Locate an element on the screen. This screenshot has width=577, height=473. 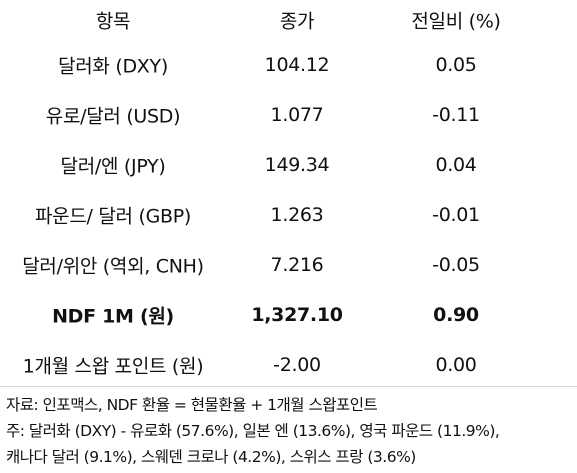
row-item: 달러/위안 (역외, CNH) is located at coordinates (113, 266).